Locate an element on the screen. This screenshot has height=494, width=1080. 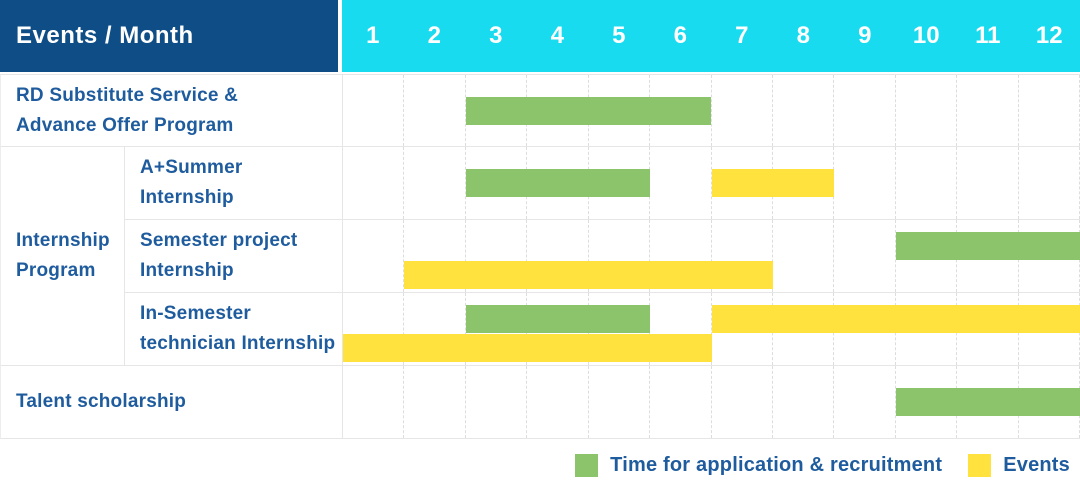
row-label-text: A+Summer Internship is located at coordinates (191, 182).